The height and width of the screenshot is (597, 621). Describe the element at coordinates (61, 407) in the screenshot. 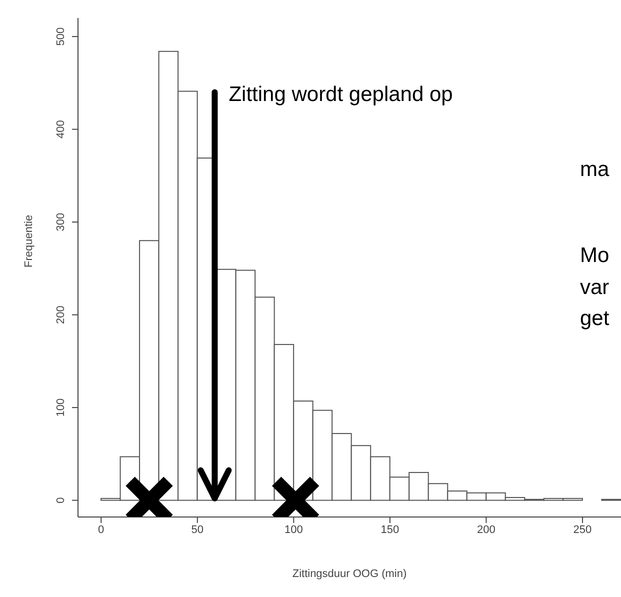

I see `y-tick-label: 100` at that location.